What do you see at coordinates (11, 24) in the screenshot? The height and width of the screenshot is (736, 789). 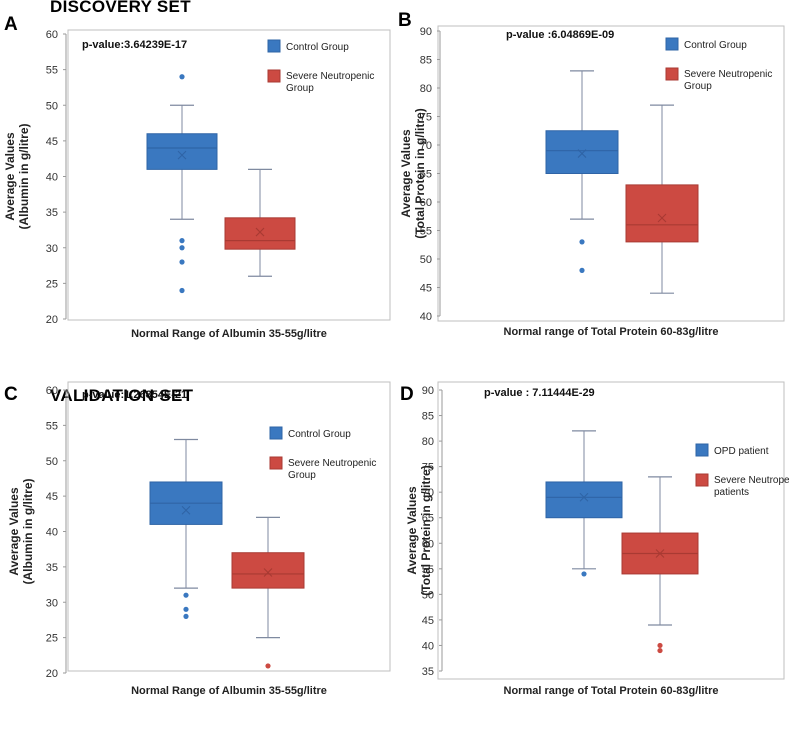 I see `panel-letter-a: A` at bounding box center [11, 24].